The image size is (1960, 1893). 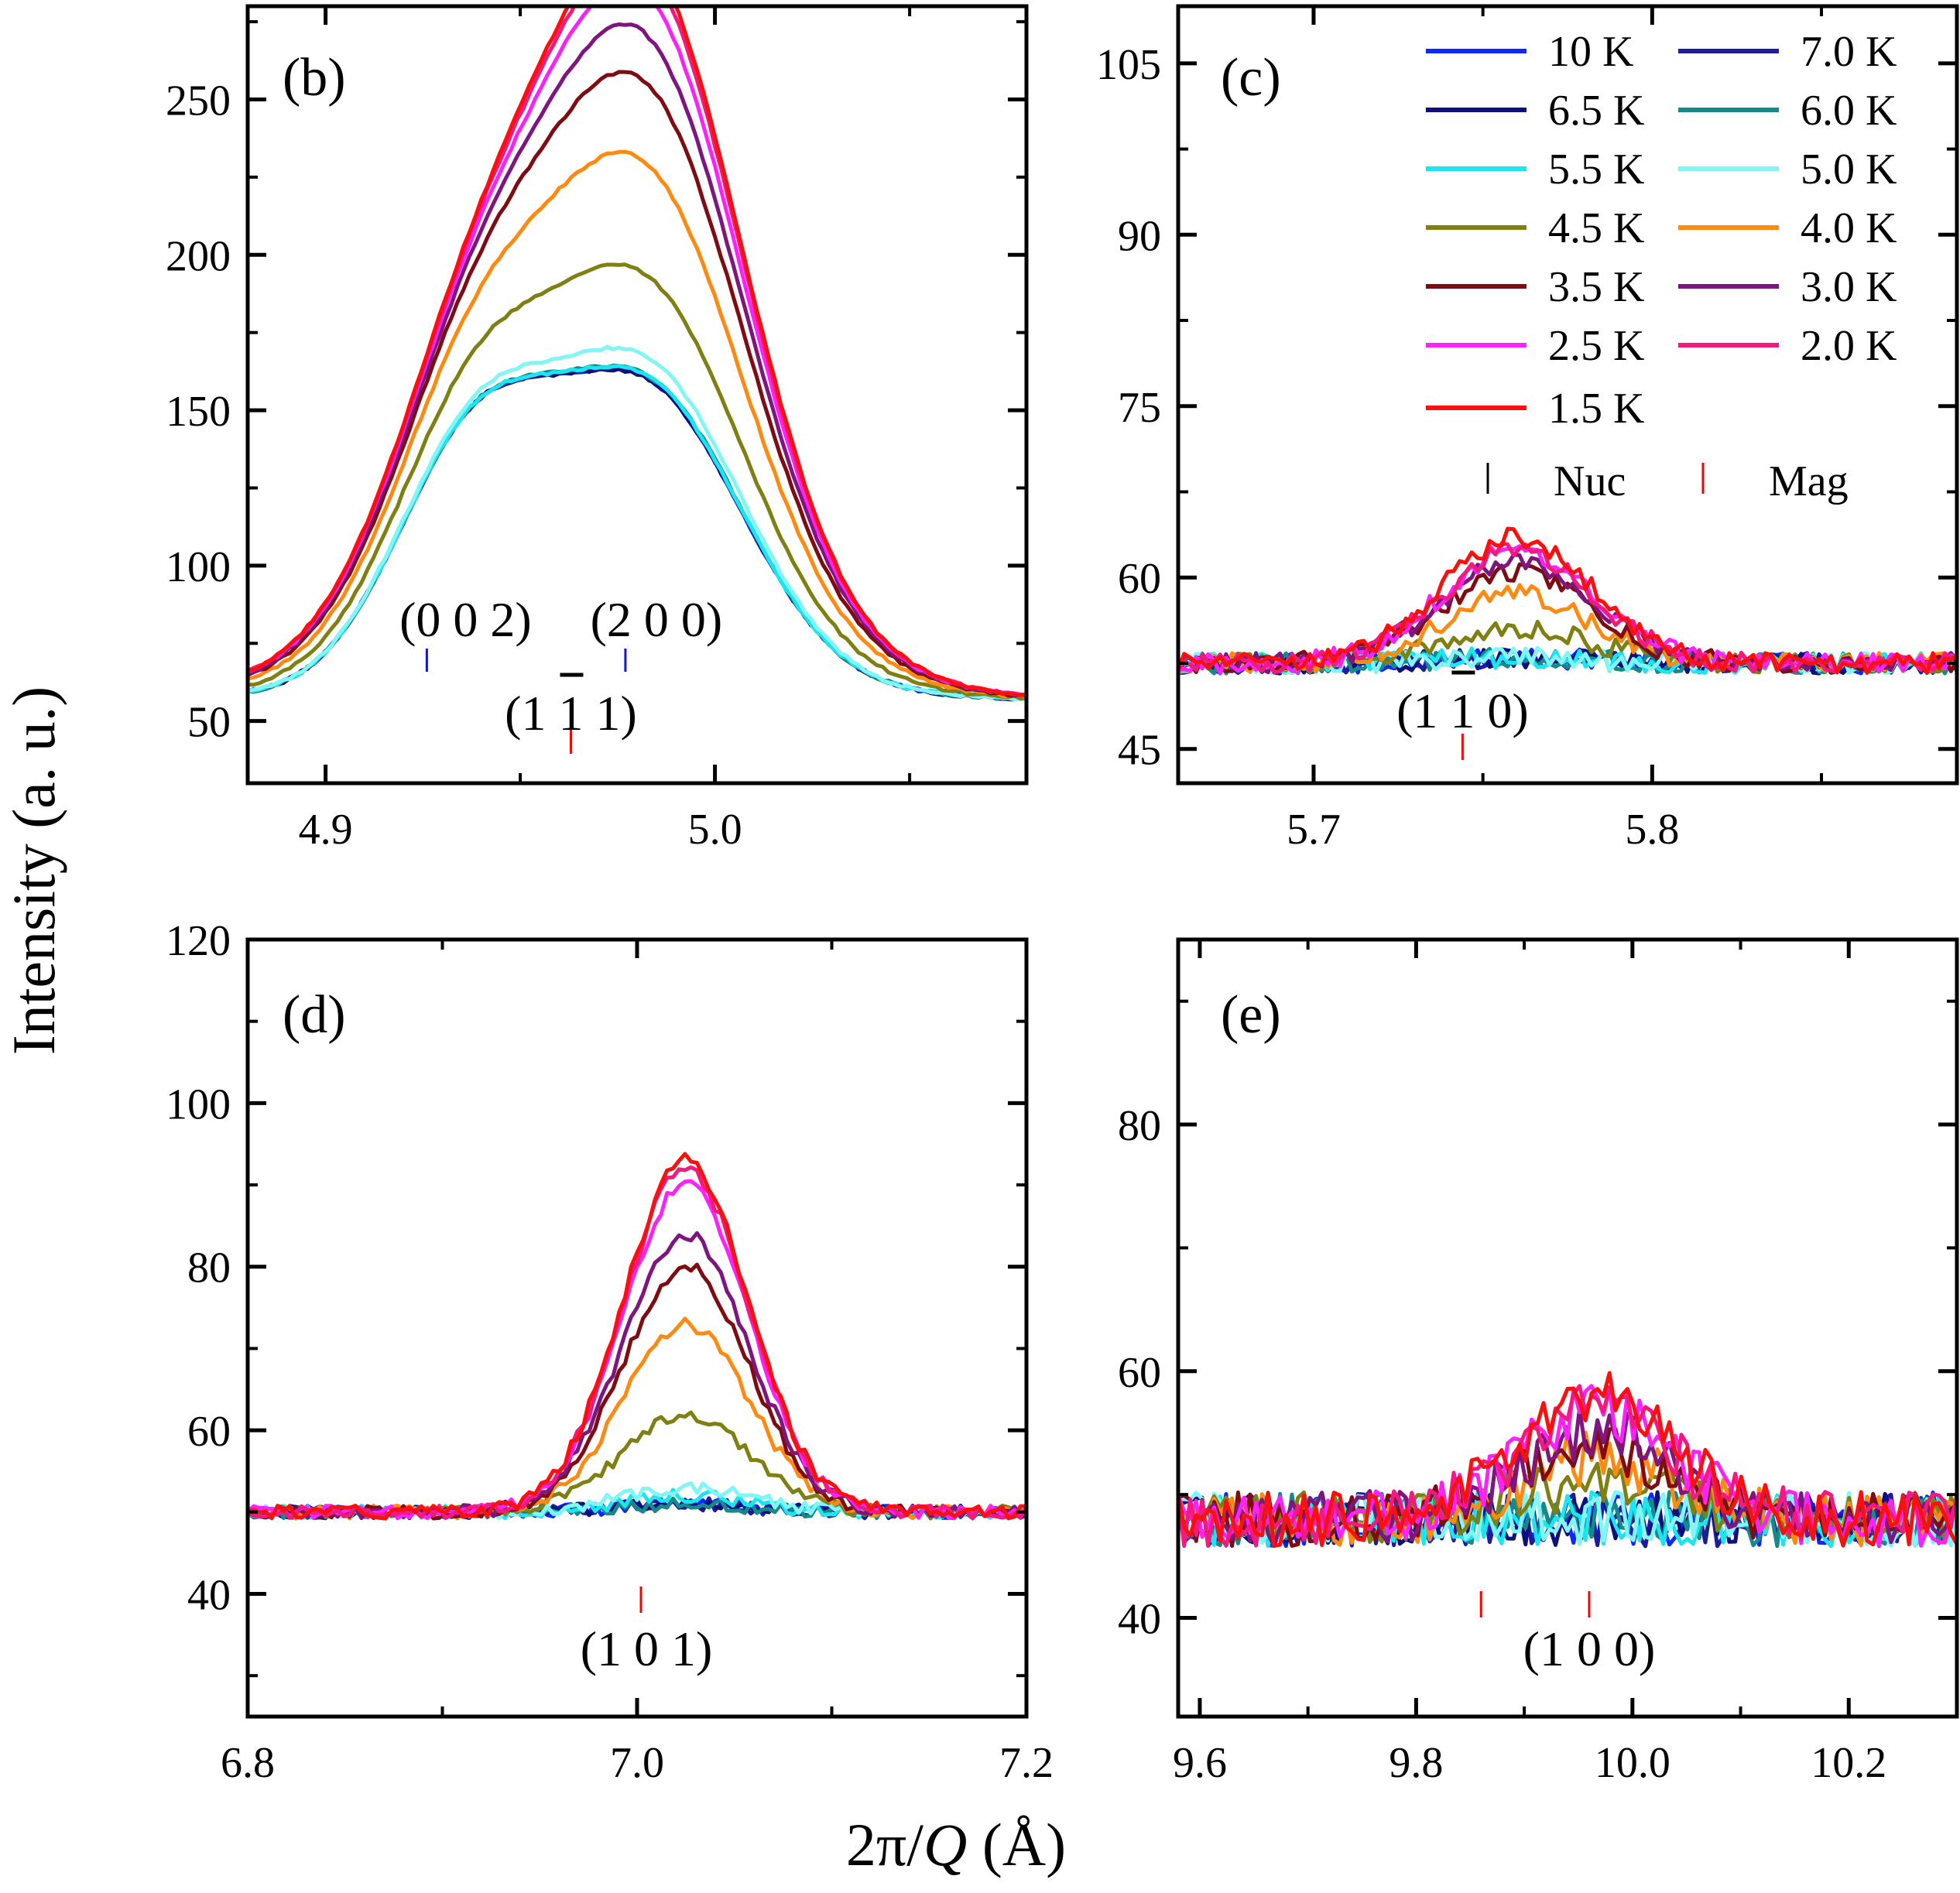 What do you see at coordinates (637, 1763) in the screenshot?
I see `x-tick-label: 7.0` at bounding box center [637, 1763].